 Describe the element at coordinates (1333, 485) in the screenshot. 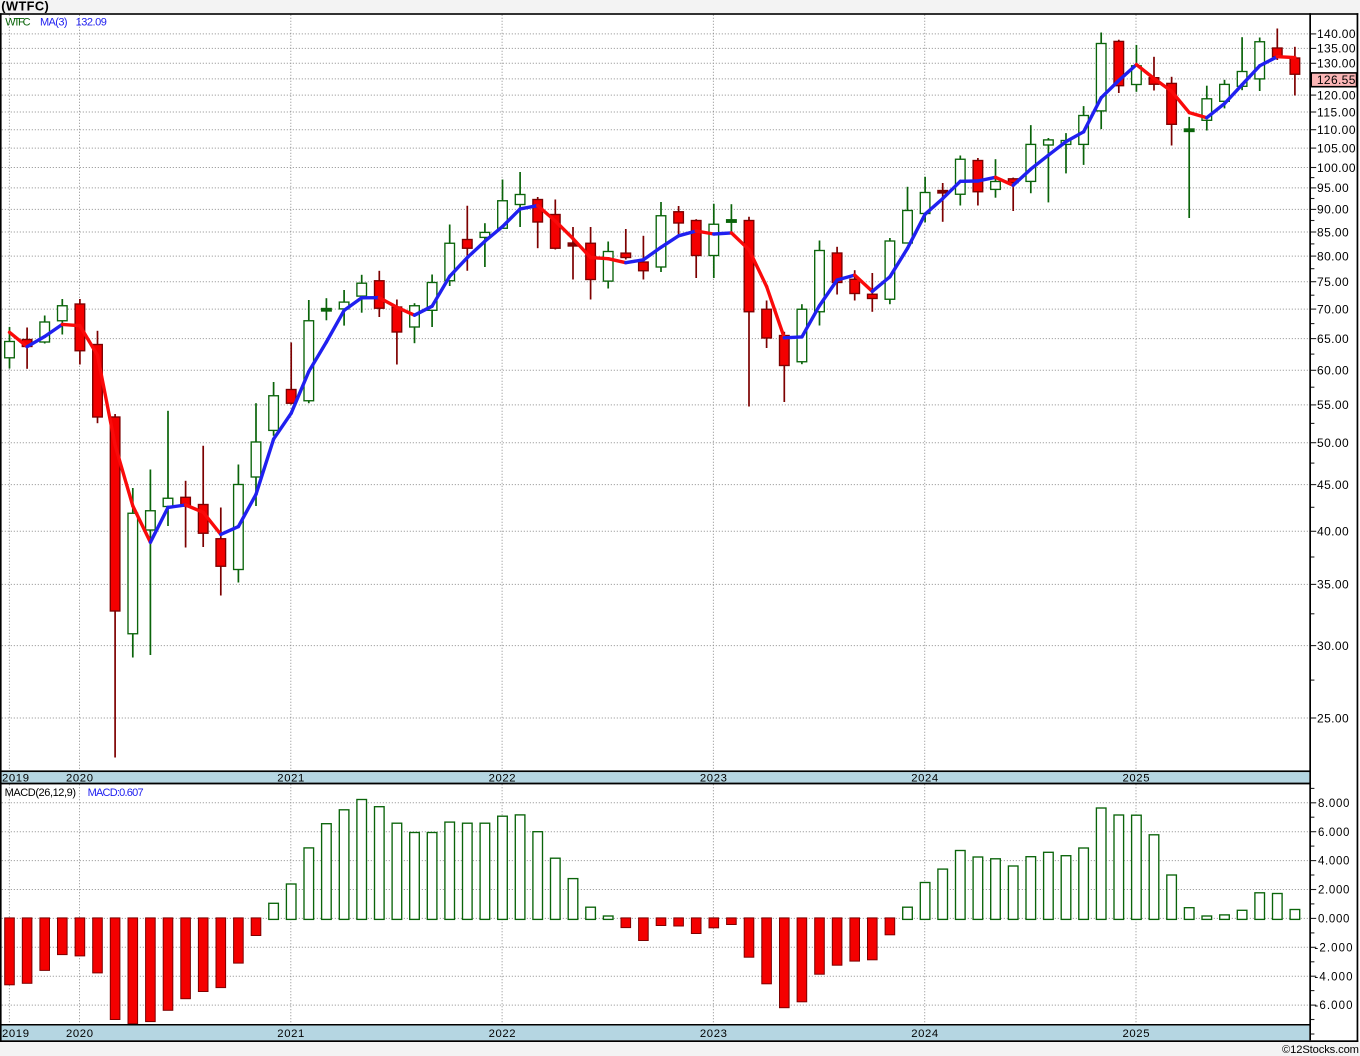

I see `svg-text: 45.00` at that location.